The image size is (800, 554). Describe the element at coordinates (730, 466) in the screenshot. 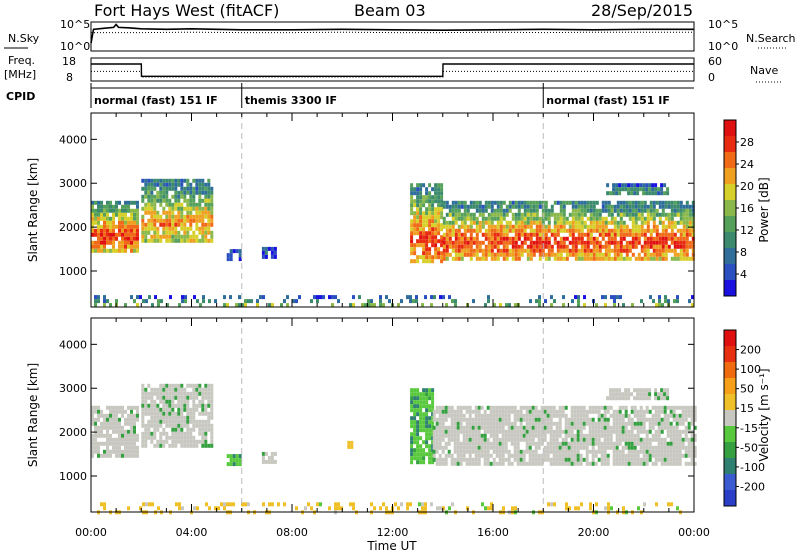

I see `colorbar-swatch` at that location.